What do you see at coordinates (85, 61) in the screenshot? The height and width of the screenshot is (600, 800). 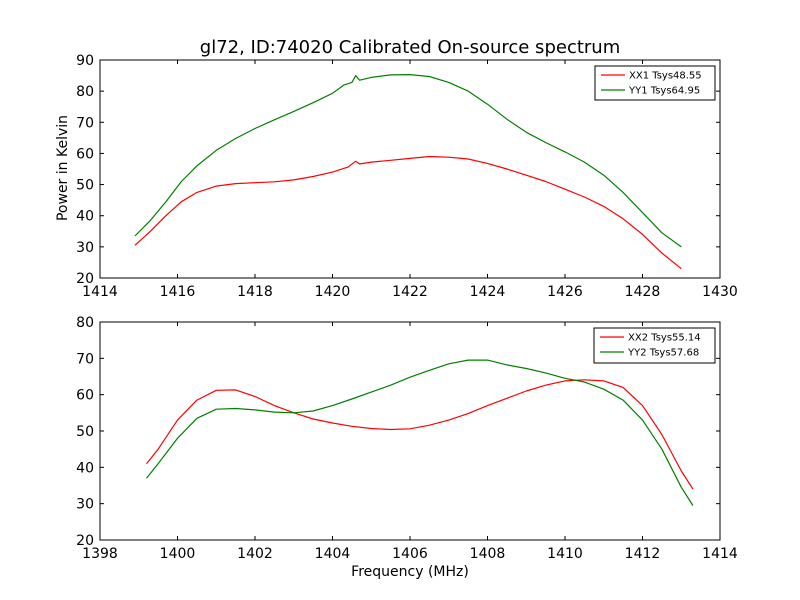 I see `y-tick-label: 90` at bounding box center [85, 61].